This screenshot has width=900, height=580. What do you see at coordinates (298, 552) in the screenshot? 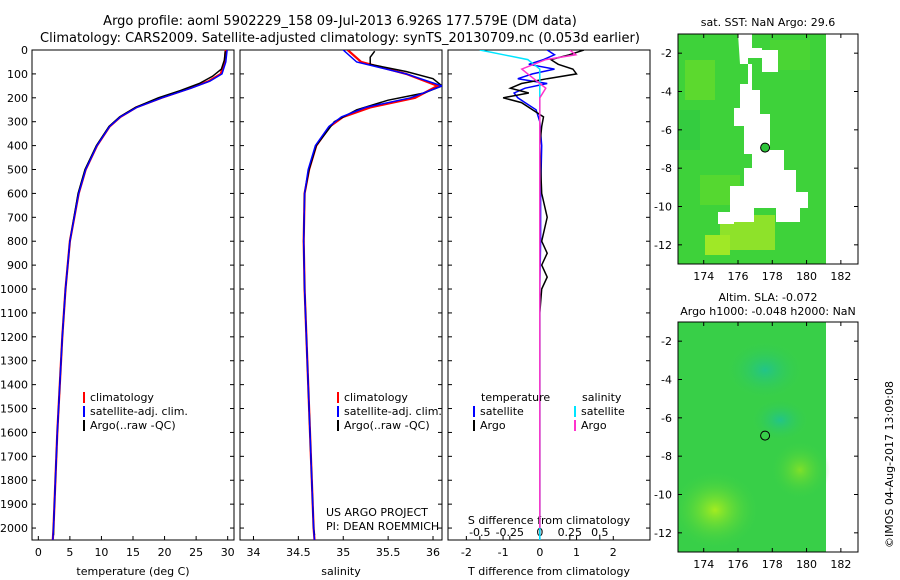
I see `x-tick-label: 34.5` at bounding box center [298, 552].